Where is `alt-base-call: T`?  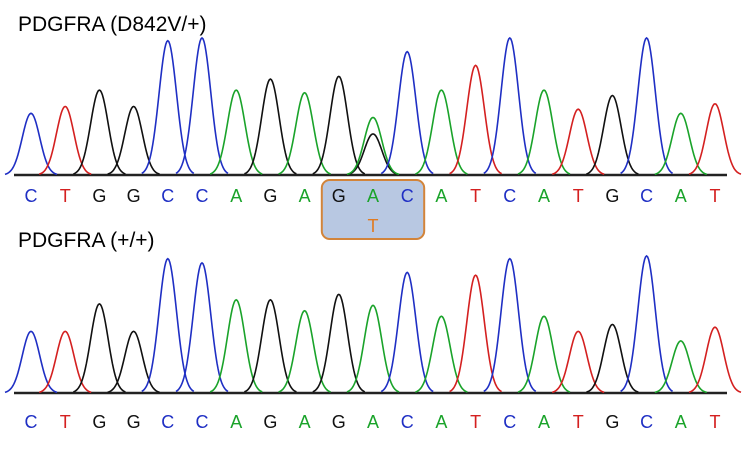
alt-base-call: T is located at coordinates (373, 226).